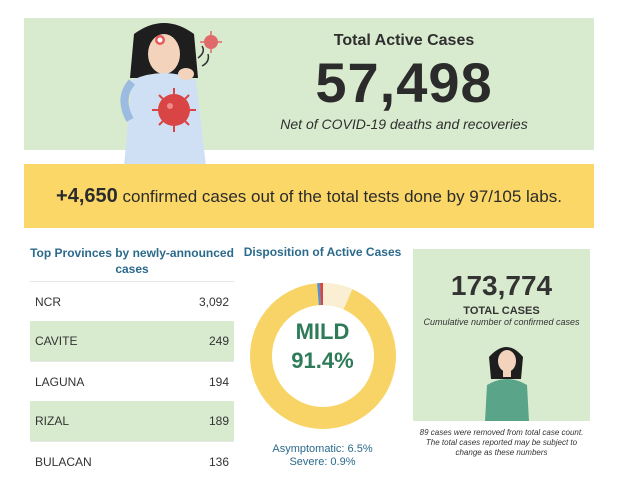 This screenshot has width=618, height=481. I want to click on province-value: 3,092, so click(214, 302).